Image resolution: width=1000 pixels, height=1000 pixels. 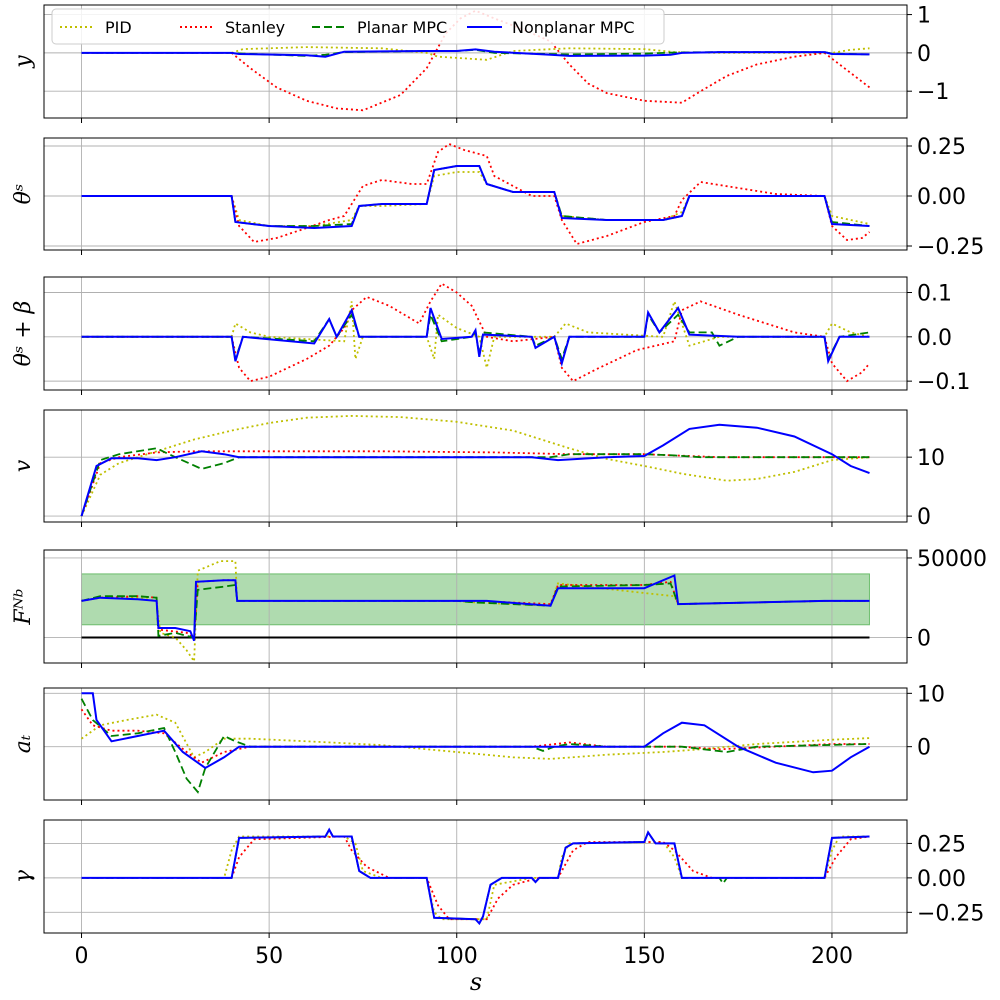 I want to click on panel-a_t: 10 0 aₜ, so click(x=478, y=743).